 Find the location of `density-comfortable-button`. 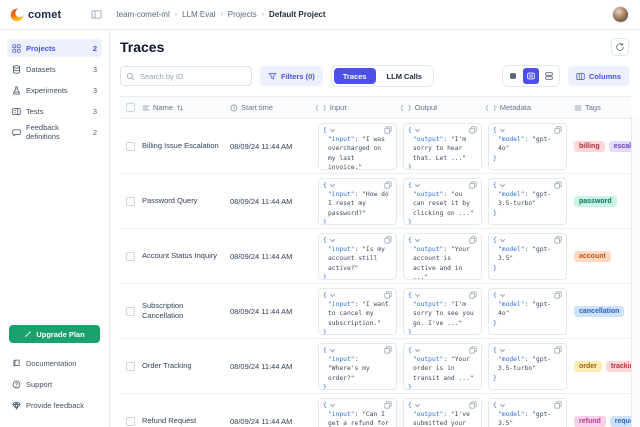

density-comfortable-button is located at coordinates (549, 76).